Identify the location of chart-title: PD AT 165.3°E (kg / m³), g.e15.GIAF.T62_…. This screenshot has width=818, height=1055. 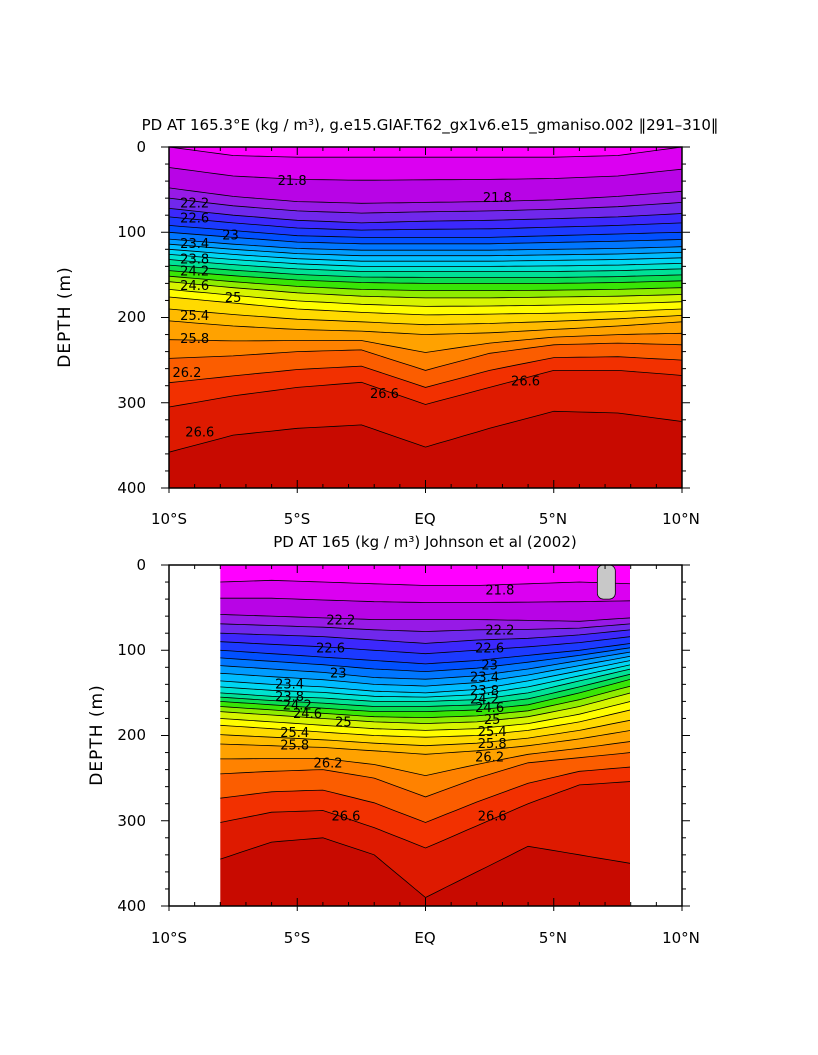
(430, 125).